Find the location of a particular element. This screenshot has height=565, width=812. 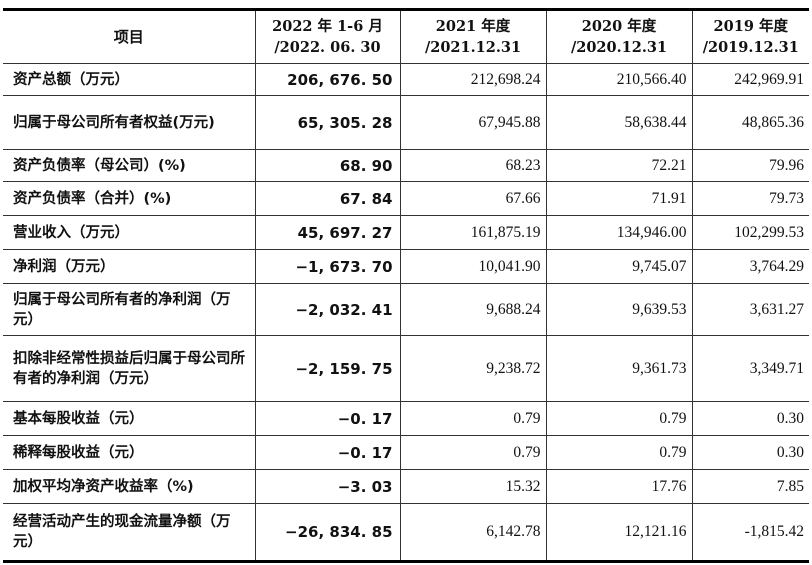

header-period-2019: 2019 年度/2019.12.31 is located at coordinates (750, 36).